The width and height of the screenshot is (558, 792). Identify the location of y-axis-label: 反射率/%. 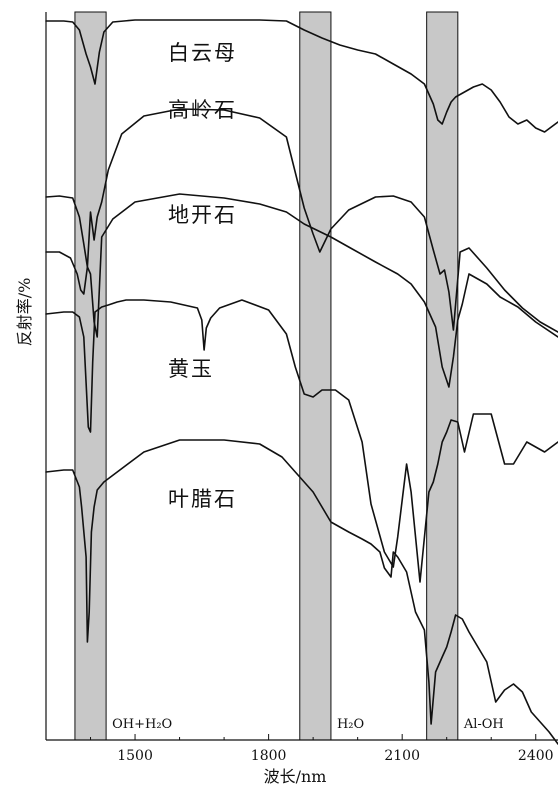
(24, 312).